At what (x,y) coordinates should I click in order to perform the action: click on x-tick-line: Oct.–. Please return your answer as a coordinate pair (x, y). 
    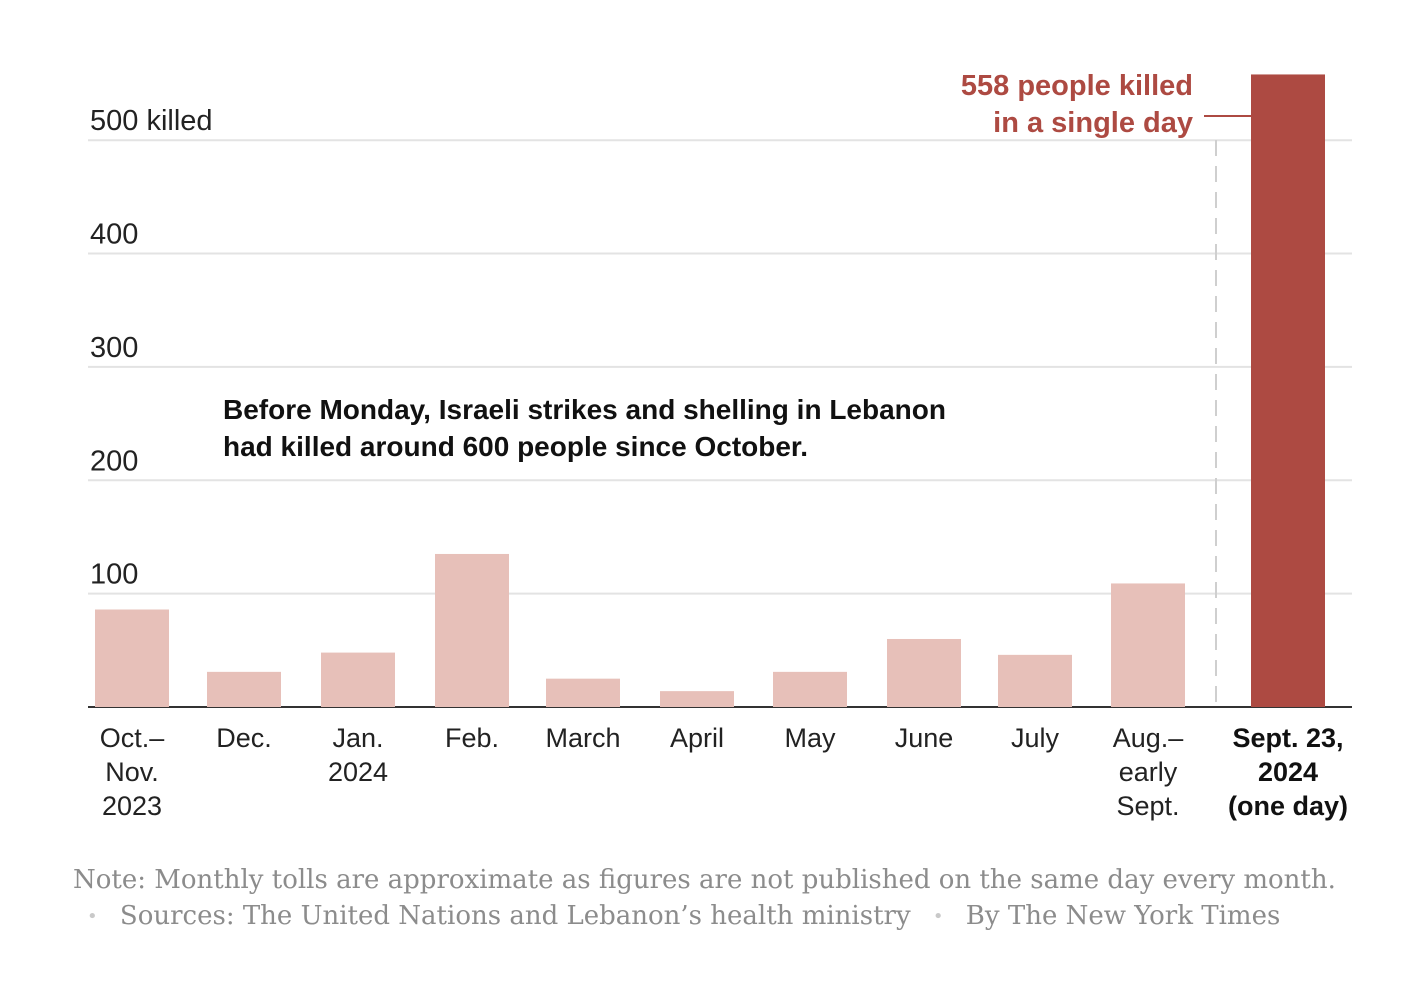
    Looking at the image, I should click on (132, 738).